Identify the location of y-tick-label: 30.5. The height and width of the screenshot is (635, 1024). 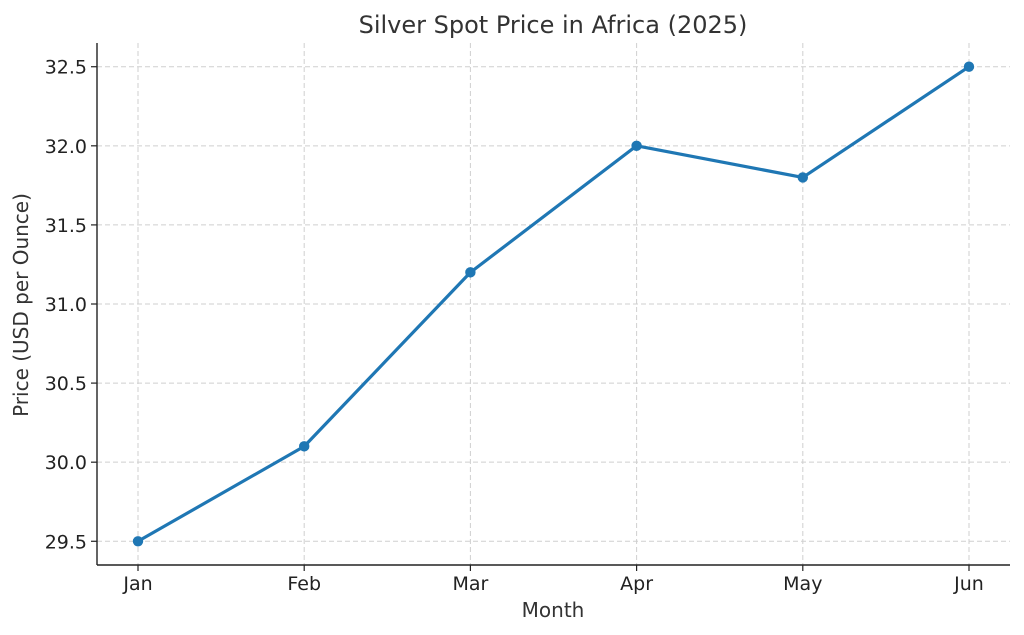
(66, 384).